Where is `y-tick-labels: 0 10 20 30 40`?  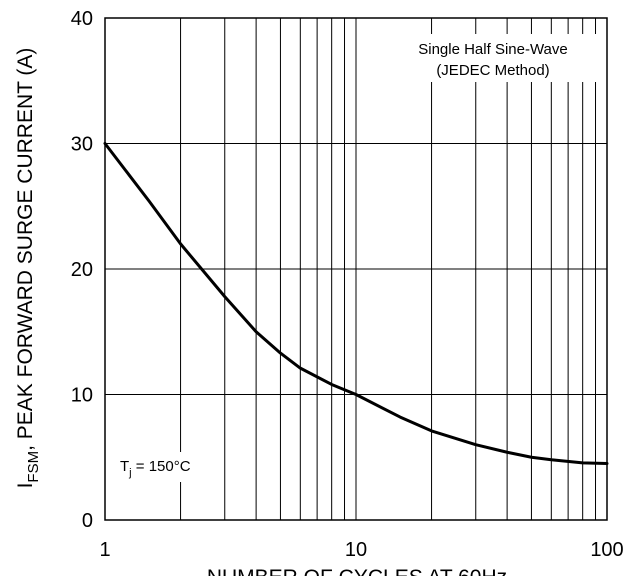
y-tick-labels: 0 10 20 30 40 is located at coordinates (82, 270).